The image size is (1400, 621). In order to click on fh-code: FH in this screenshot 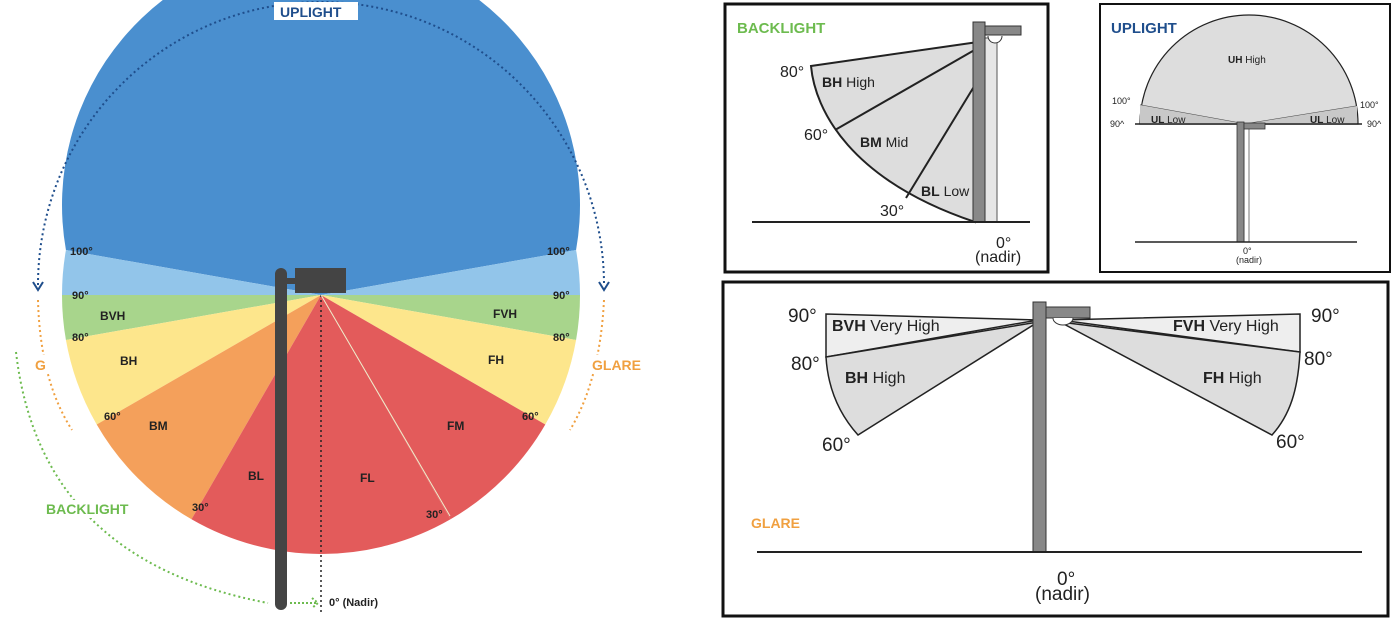, I will do `click(1213, 378)`.